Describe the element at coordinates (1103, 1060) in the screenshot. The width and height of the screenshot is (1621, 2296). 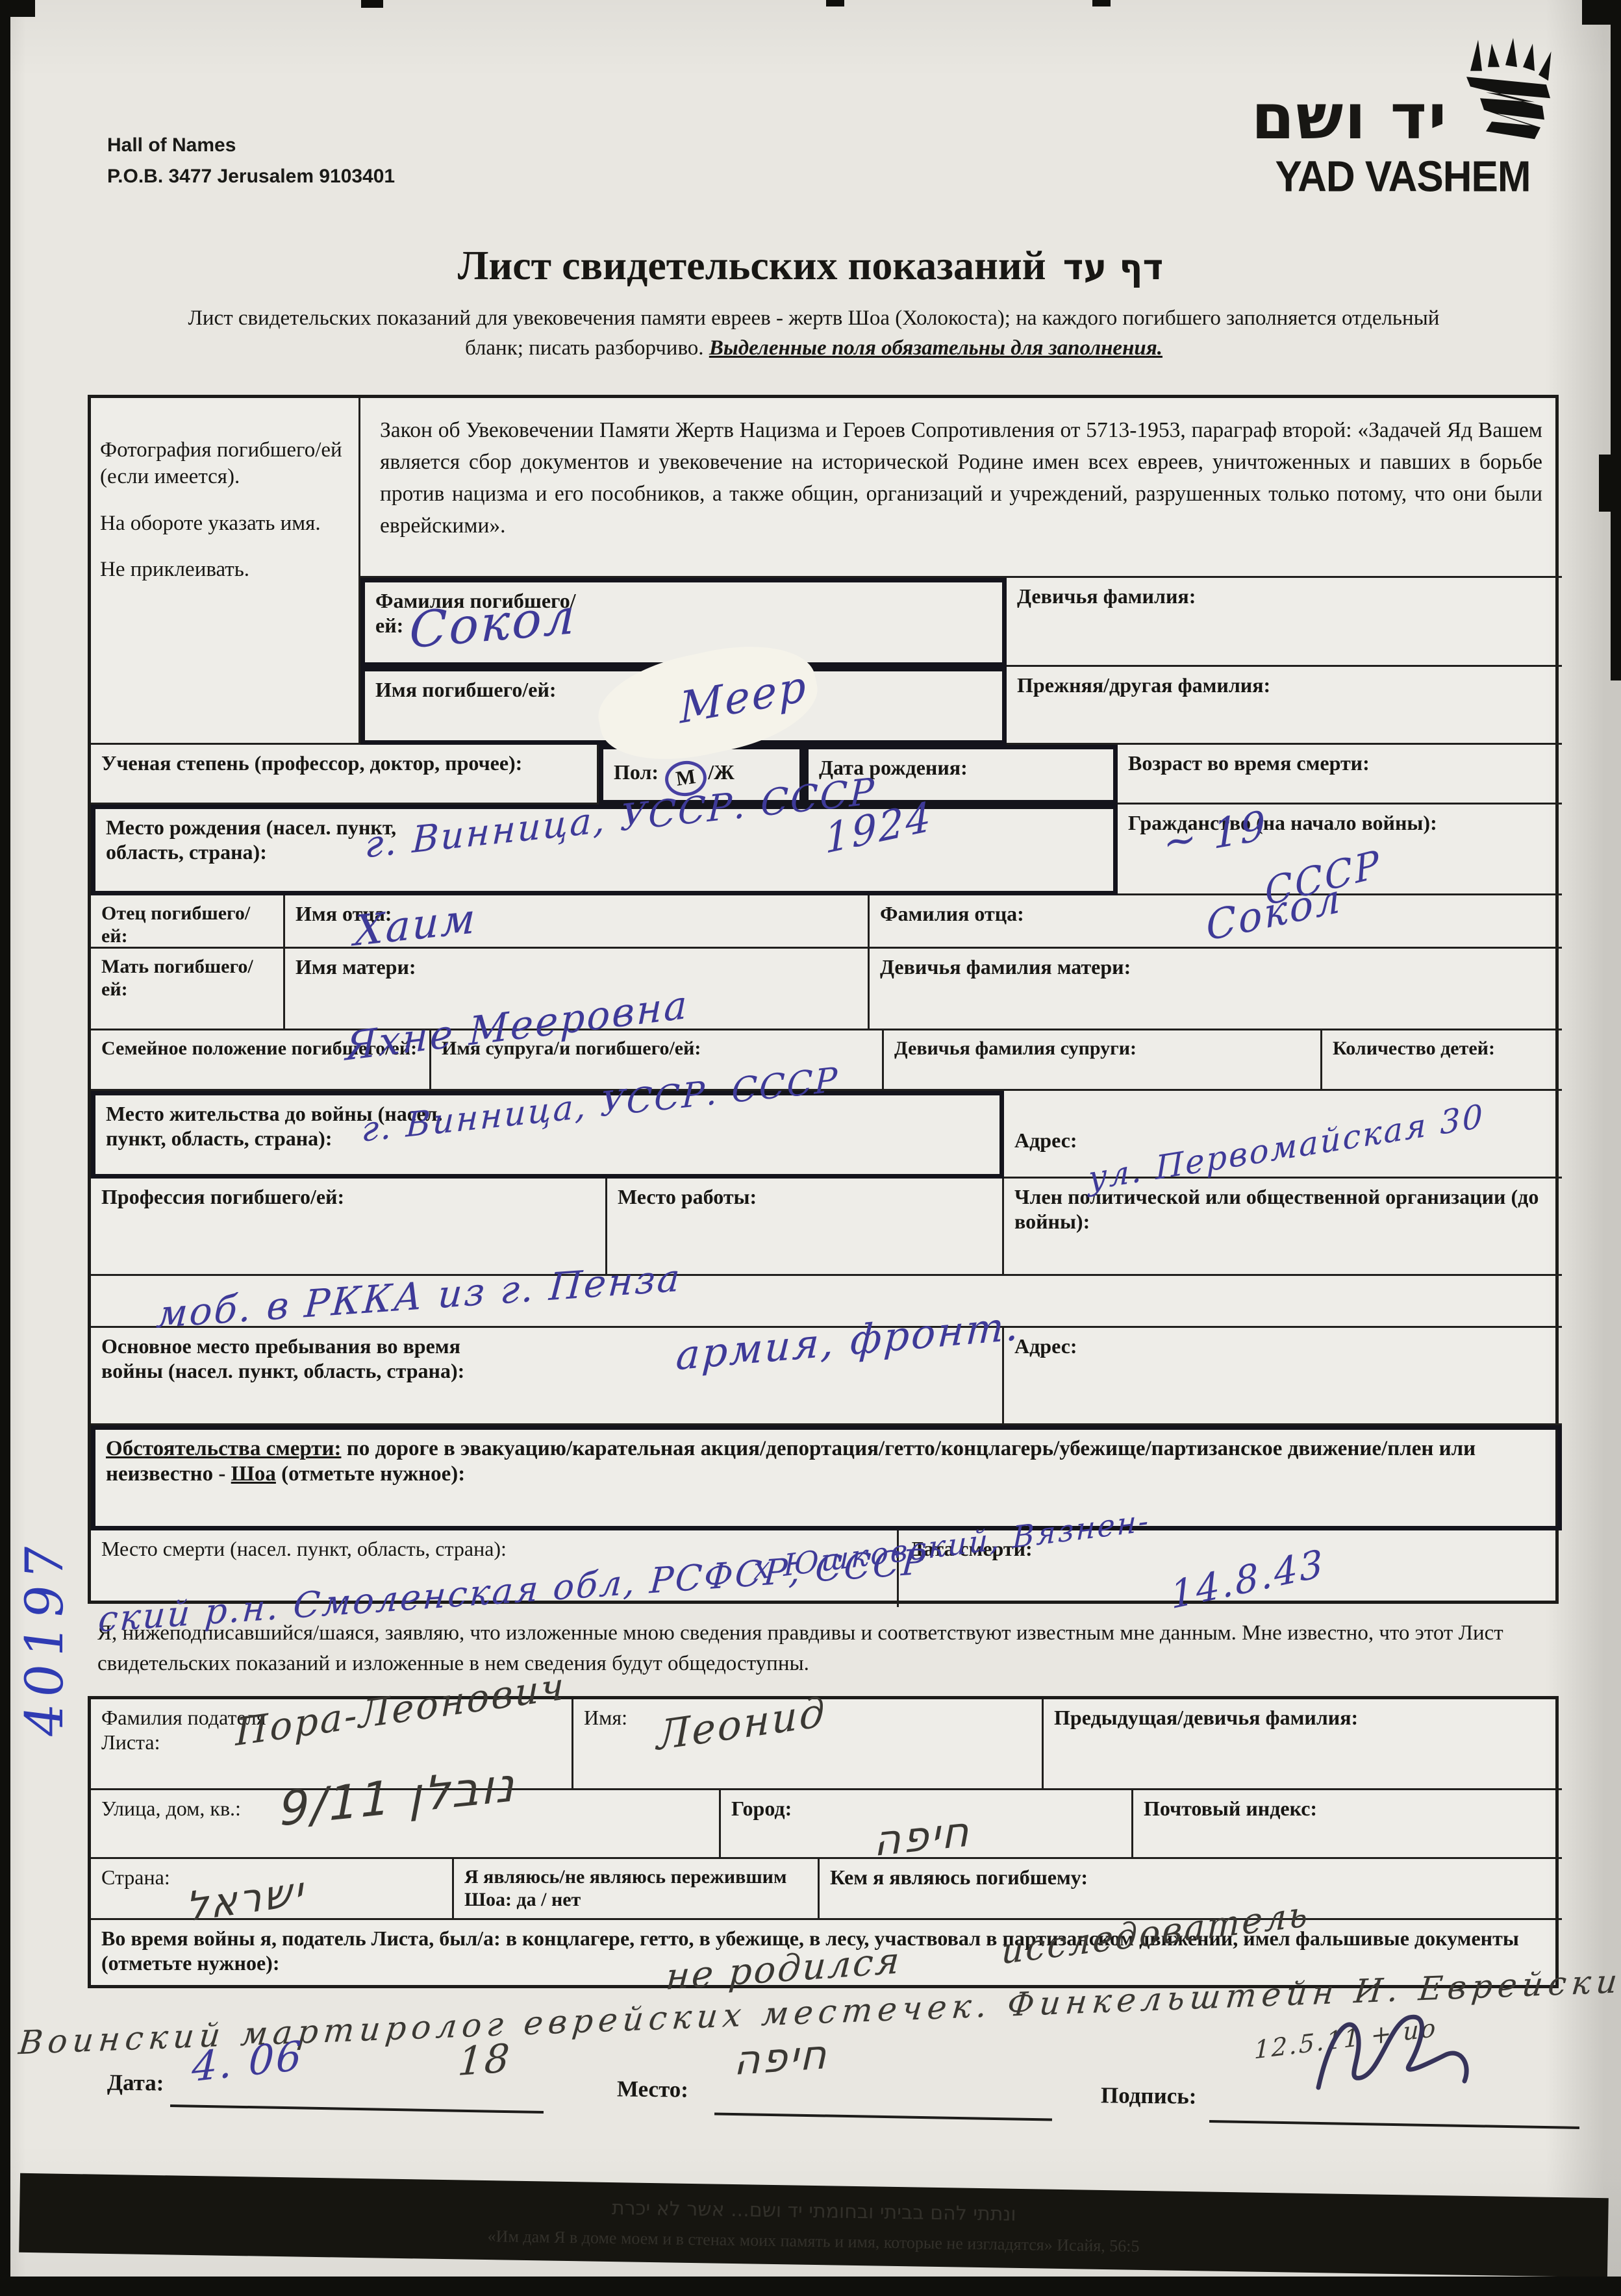
I see `field-spouse-maiden-cell: Девичья фамилия супруги:` at that location.